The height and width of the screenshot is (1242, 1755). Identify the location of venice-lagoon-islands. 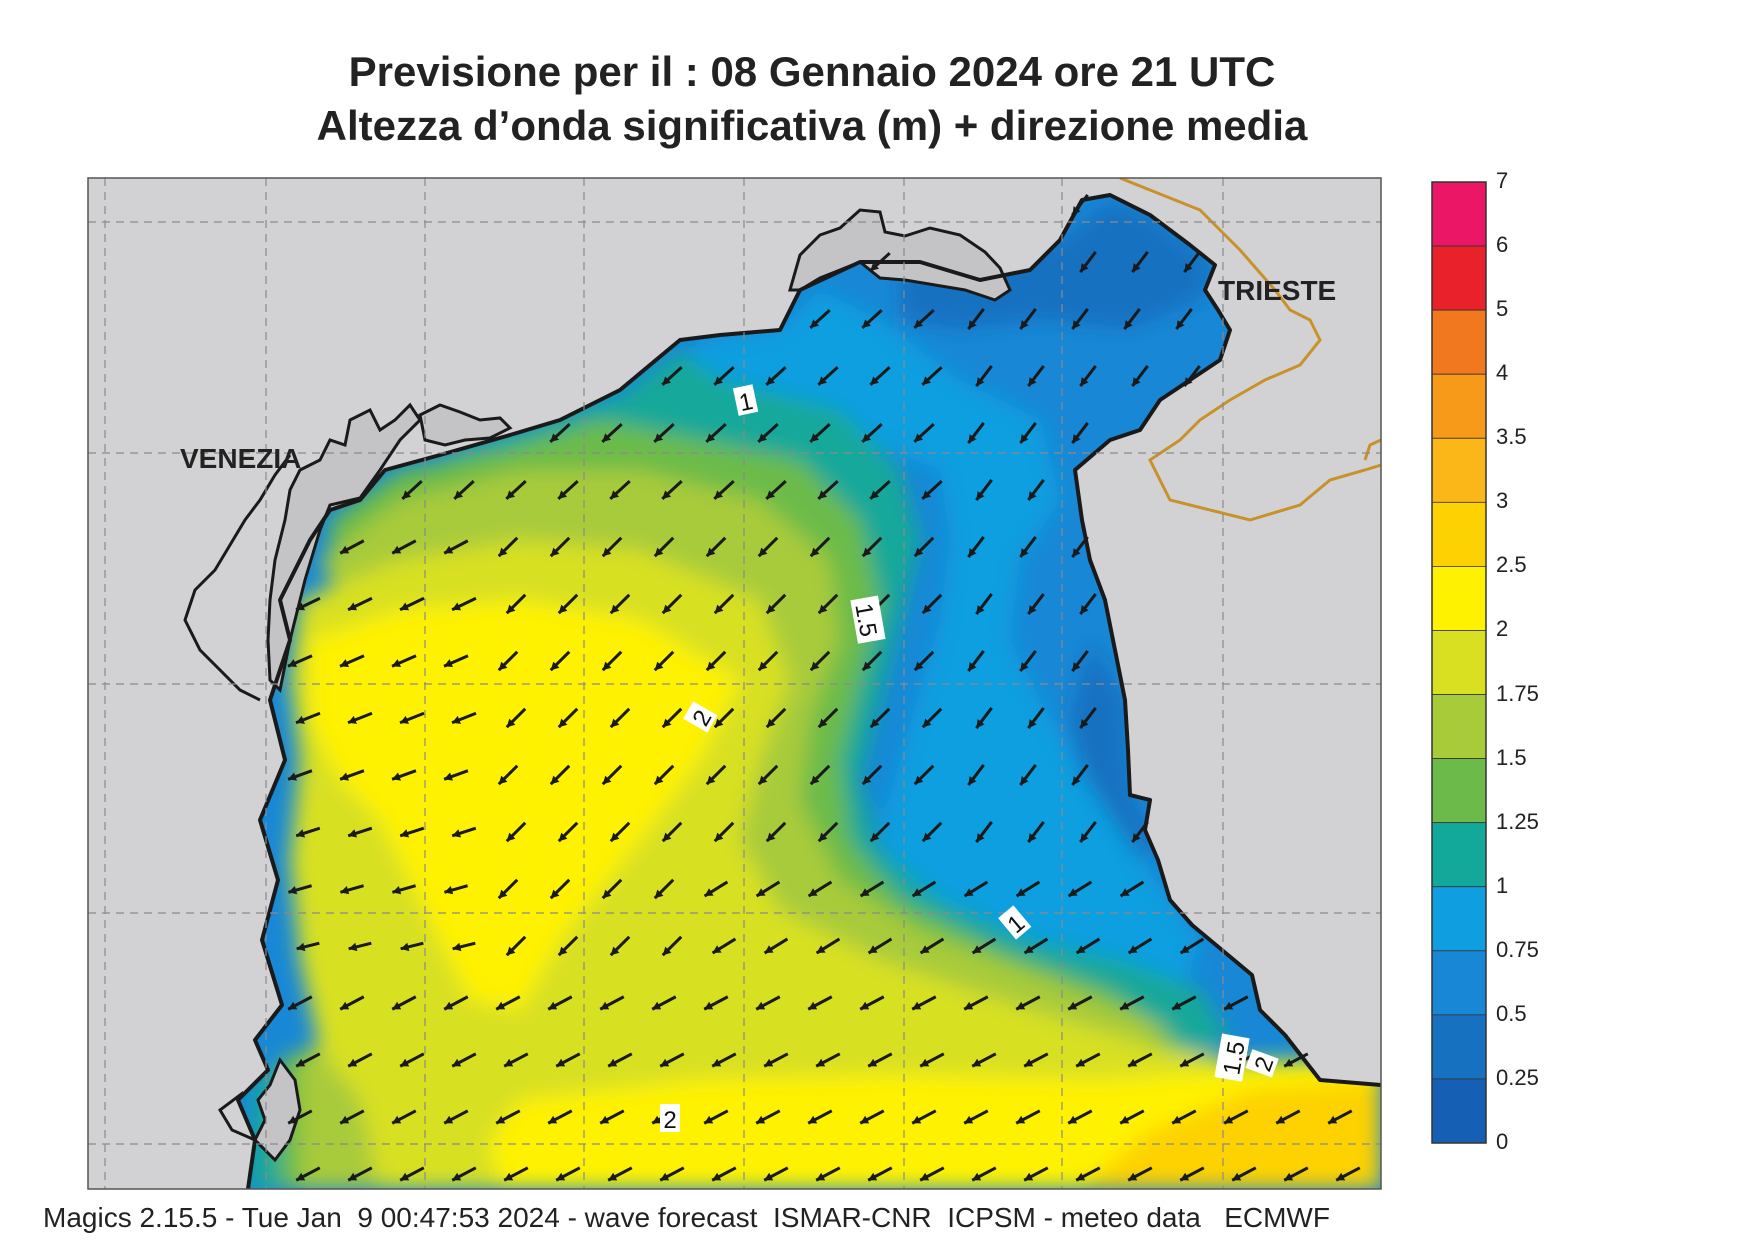
(465, 425).